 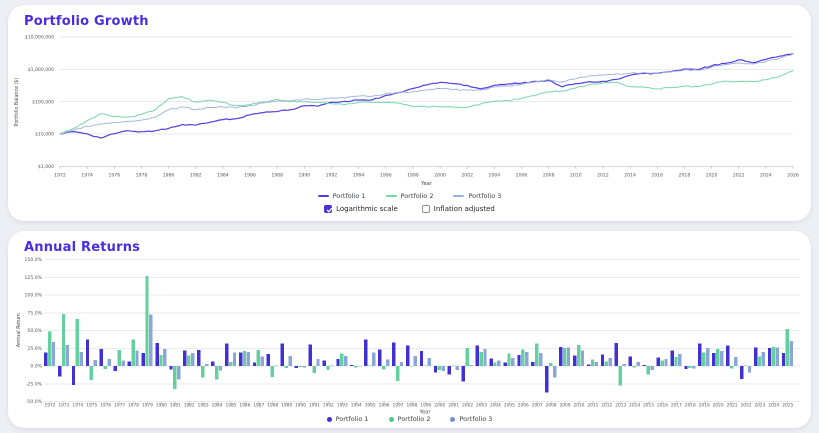 What do you see at coordinates (33, 296) in the screenshot?
I see `y-tick-label: 100.0%` at bounding box center [33, 296].